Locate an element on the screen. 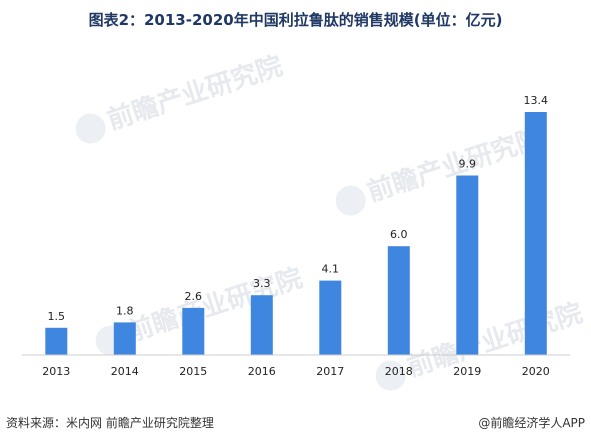 The height and width of the screenshot is (441, 591). x-tick-label-2020: 2020 is located at coordinates (536, 371).